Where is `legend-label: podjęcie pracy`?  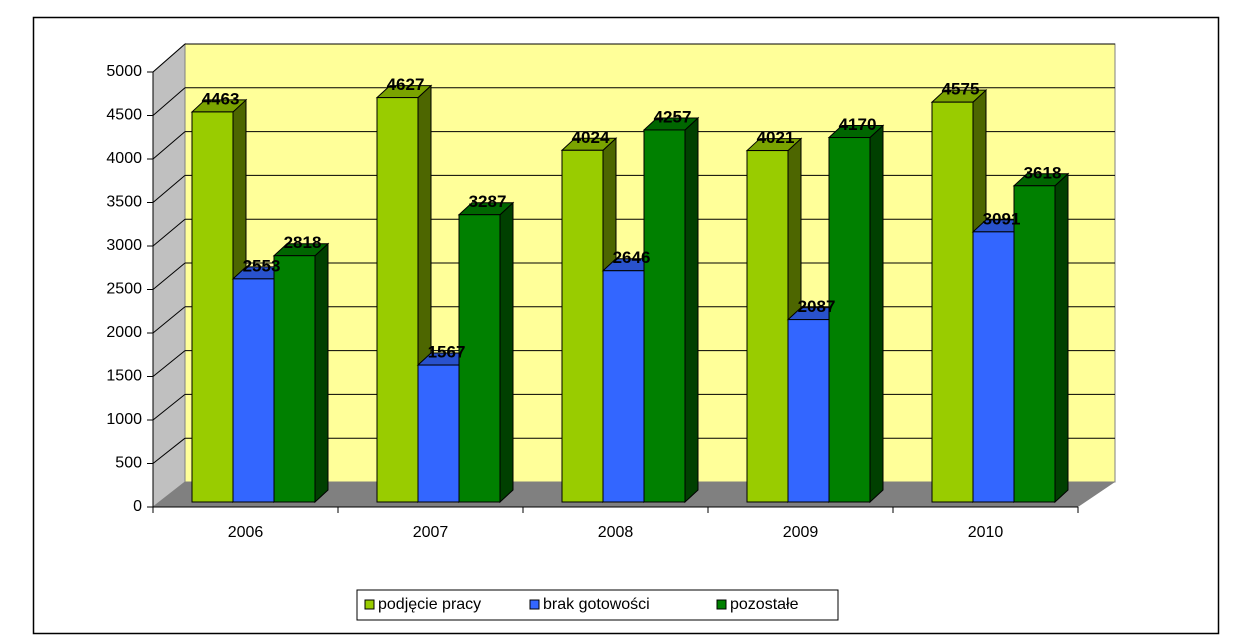 legend-label: podjęcie pracy is located at coordinates (429, 604).